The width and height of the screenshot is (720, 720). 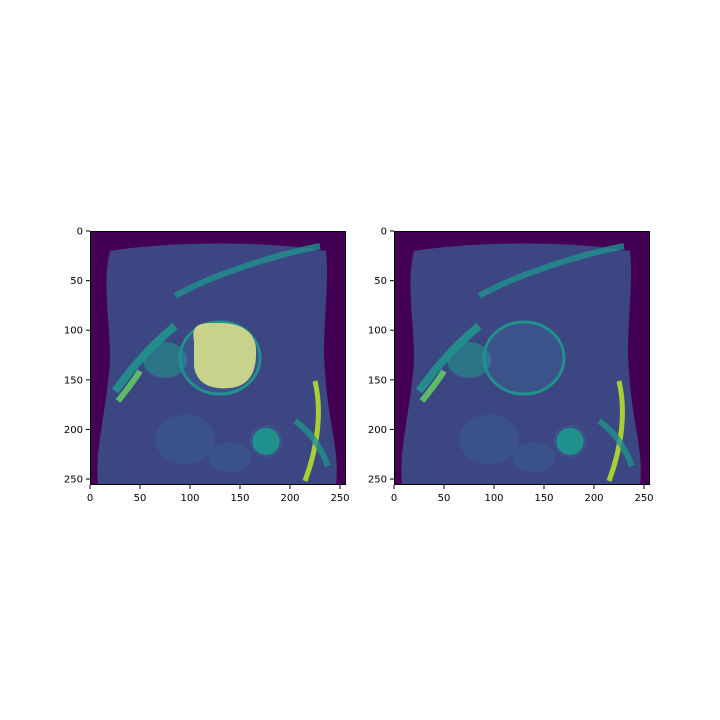 I want to click on heart-region, so click(x=524, y=358).